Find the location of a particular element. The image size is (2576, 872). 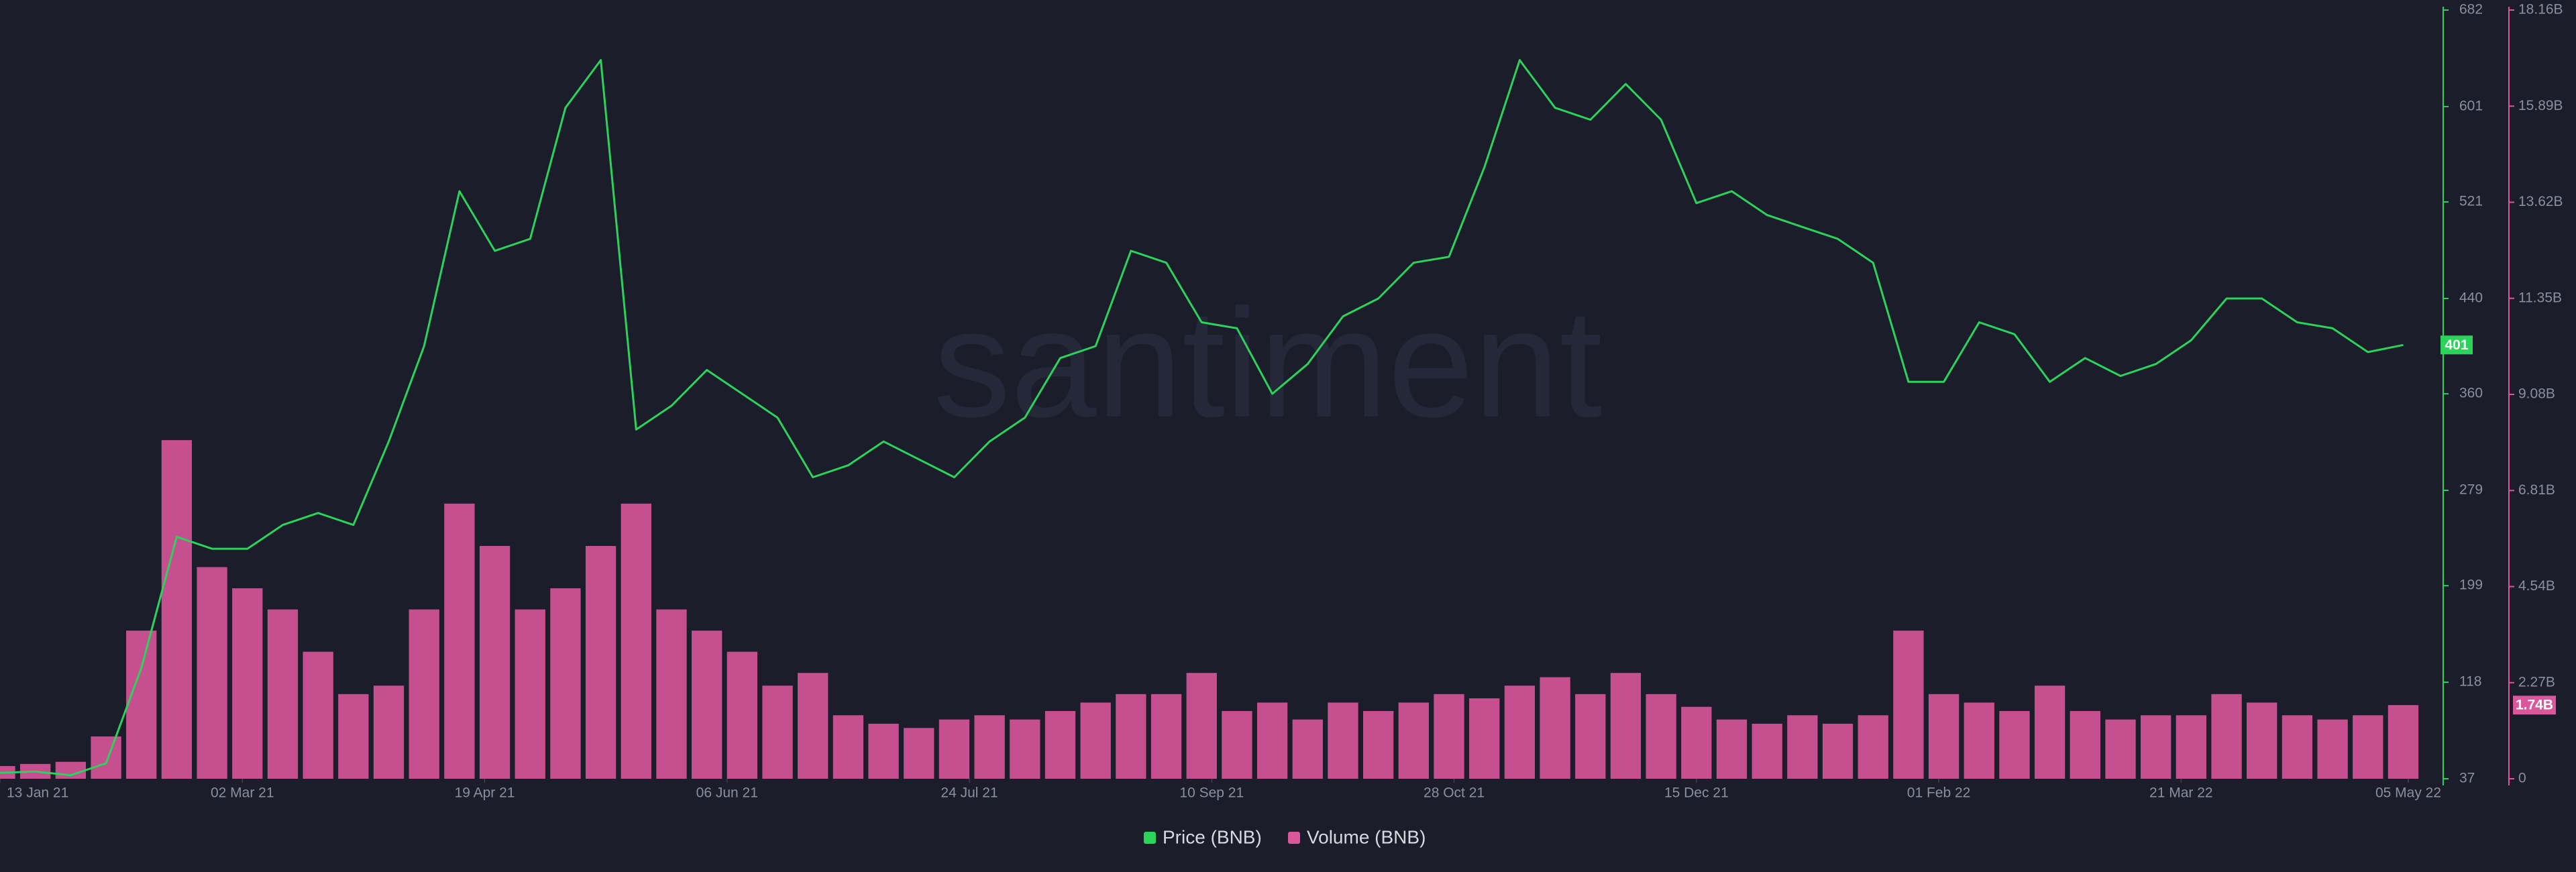

legend: Price (BNB) Volume (BNB) is located at coordinates (1285, 836).